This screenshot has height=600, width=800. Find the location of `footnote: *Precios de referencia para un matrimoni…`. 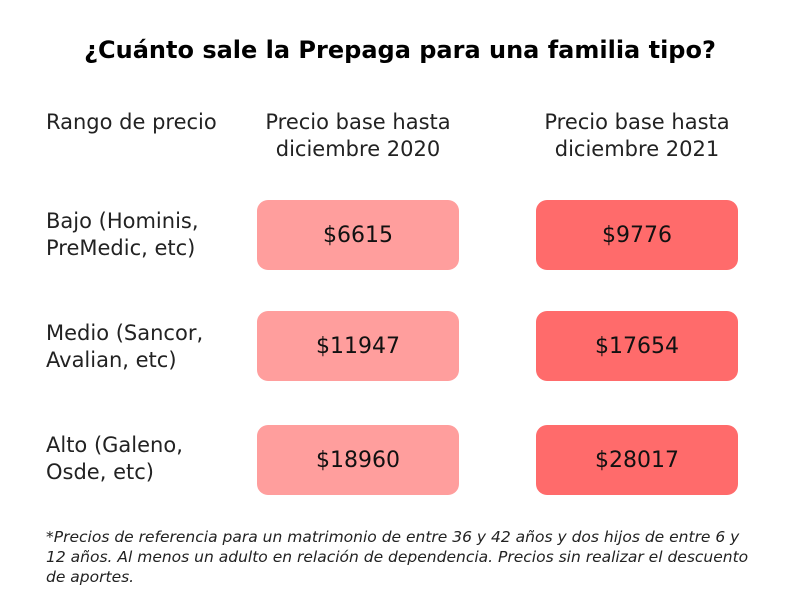

footnote: *Precios de referencia para un matrimoni… is located at coordinates (397, 557).